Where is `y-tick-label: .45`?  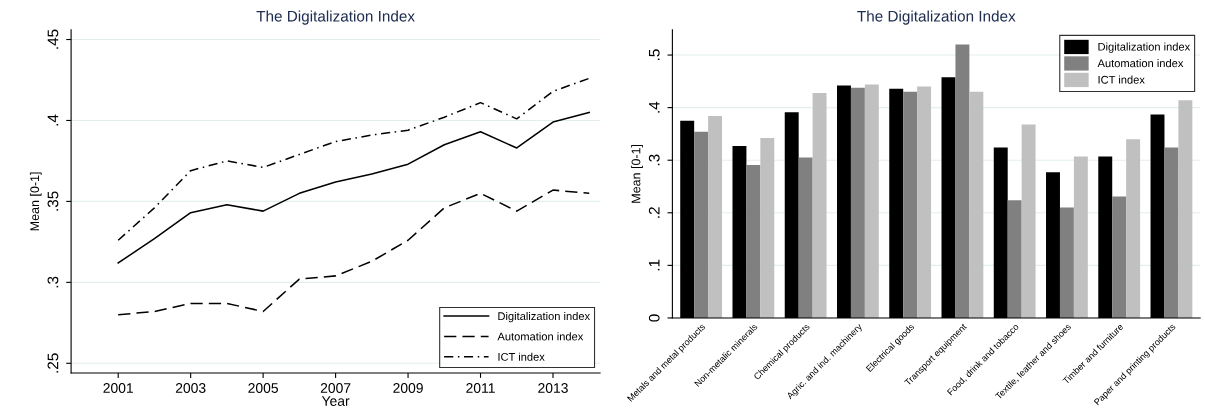 y-tick-label: .45 is located at coordinates (53, 39).